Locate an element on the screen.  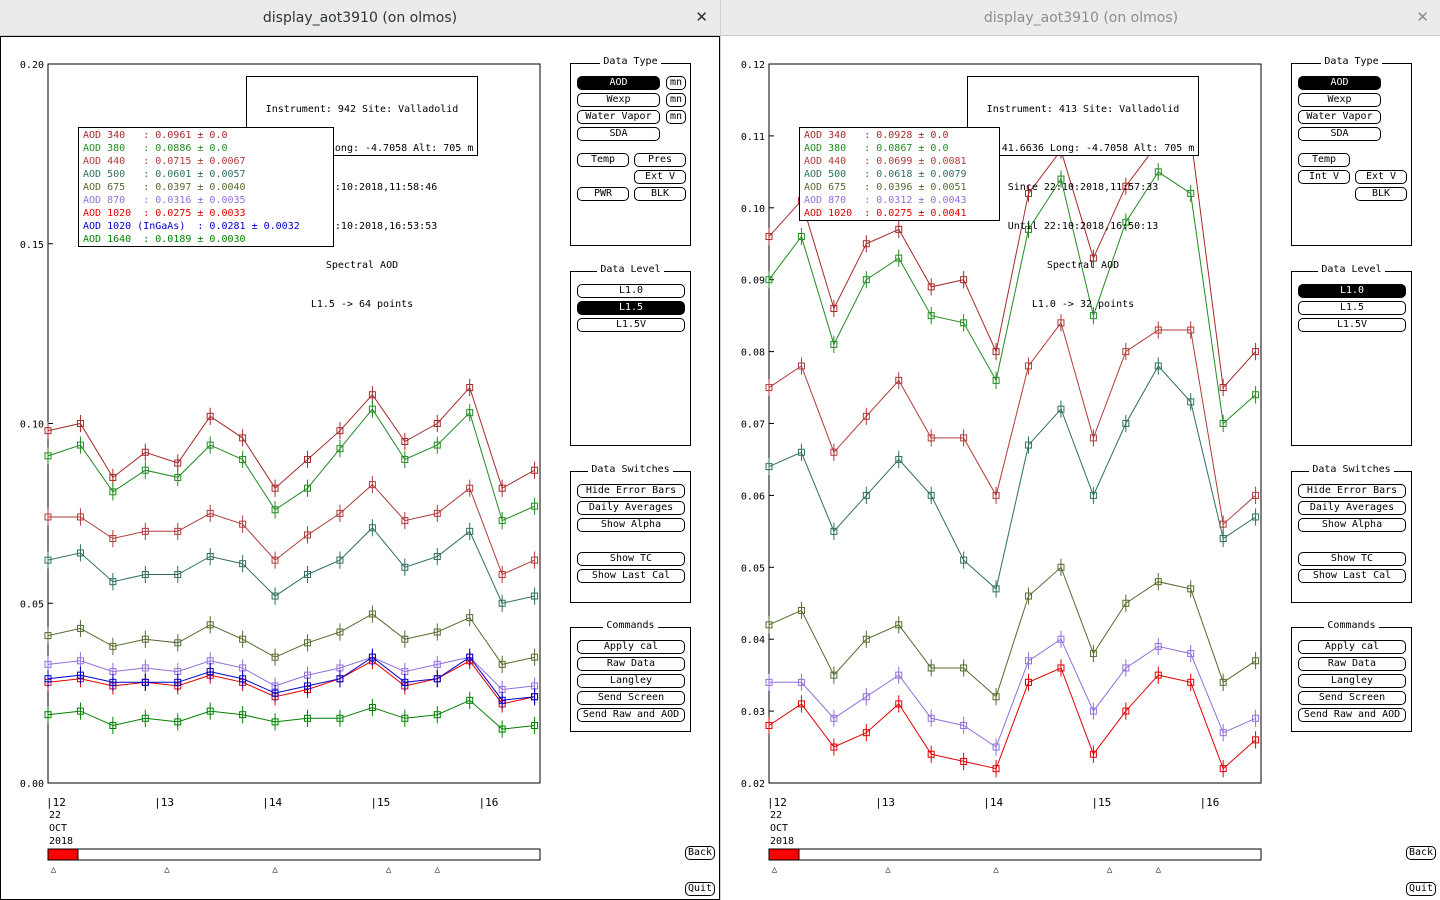
info-line: L1.5 -> 64 points is located at coordinates (362, 304).